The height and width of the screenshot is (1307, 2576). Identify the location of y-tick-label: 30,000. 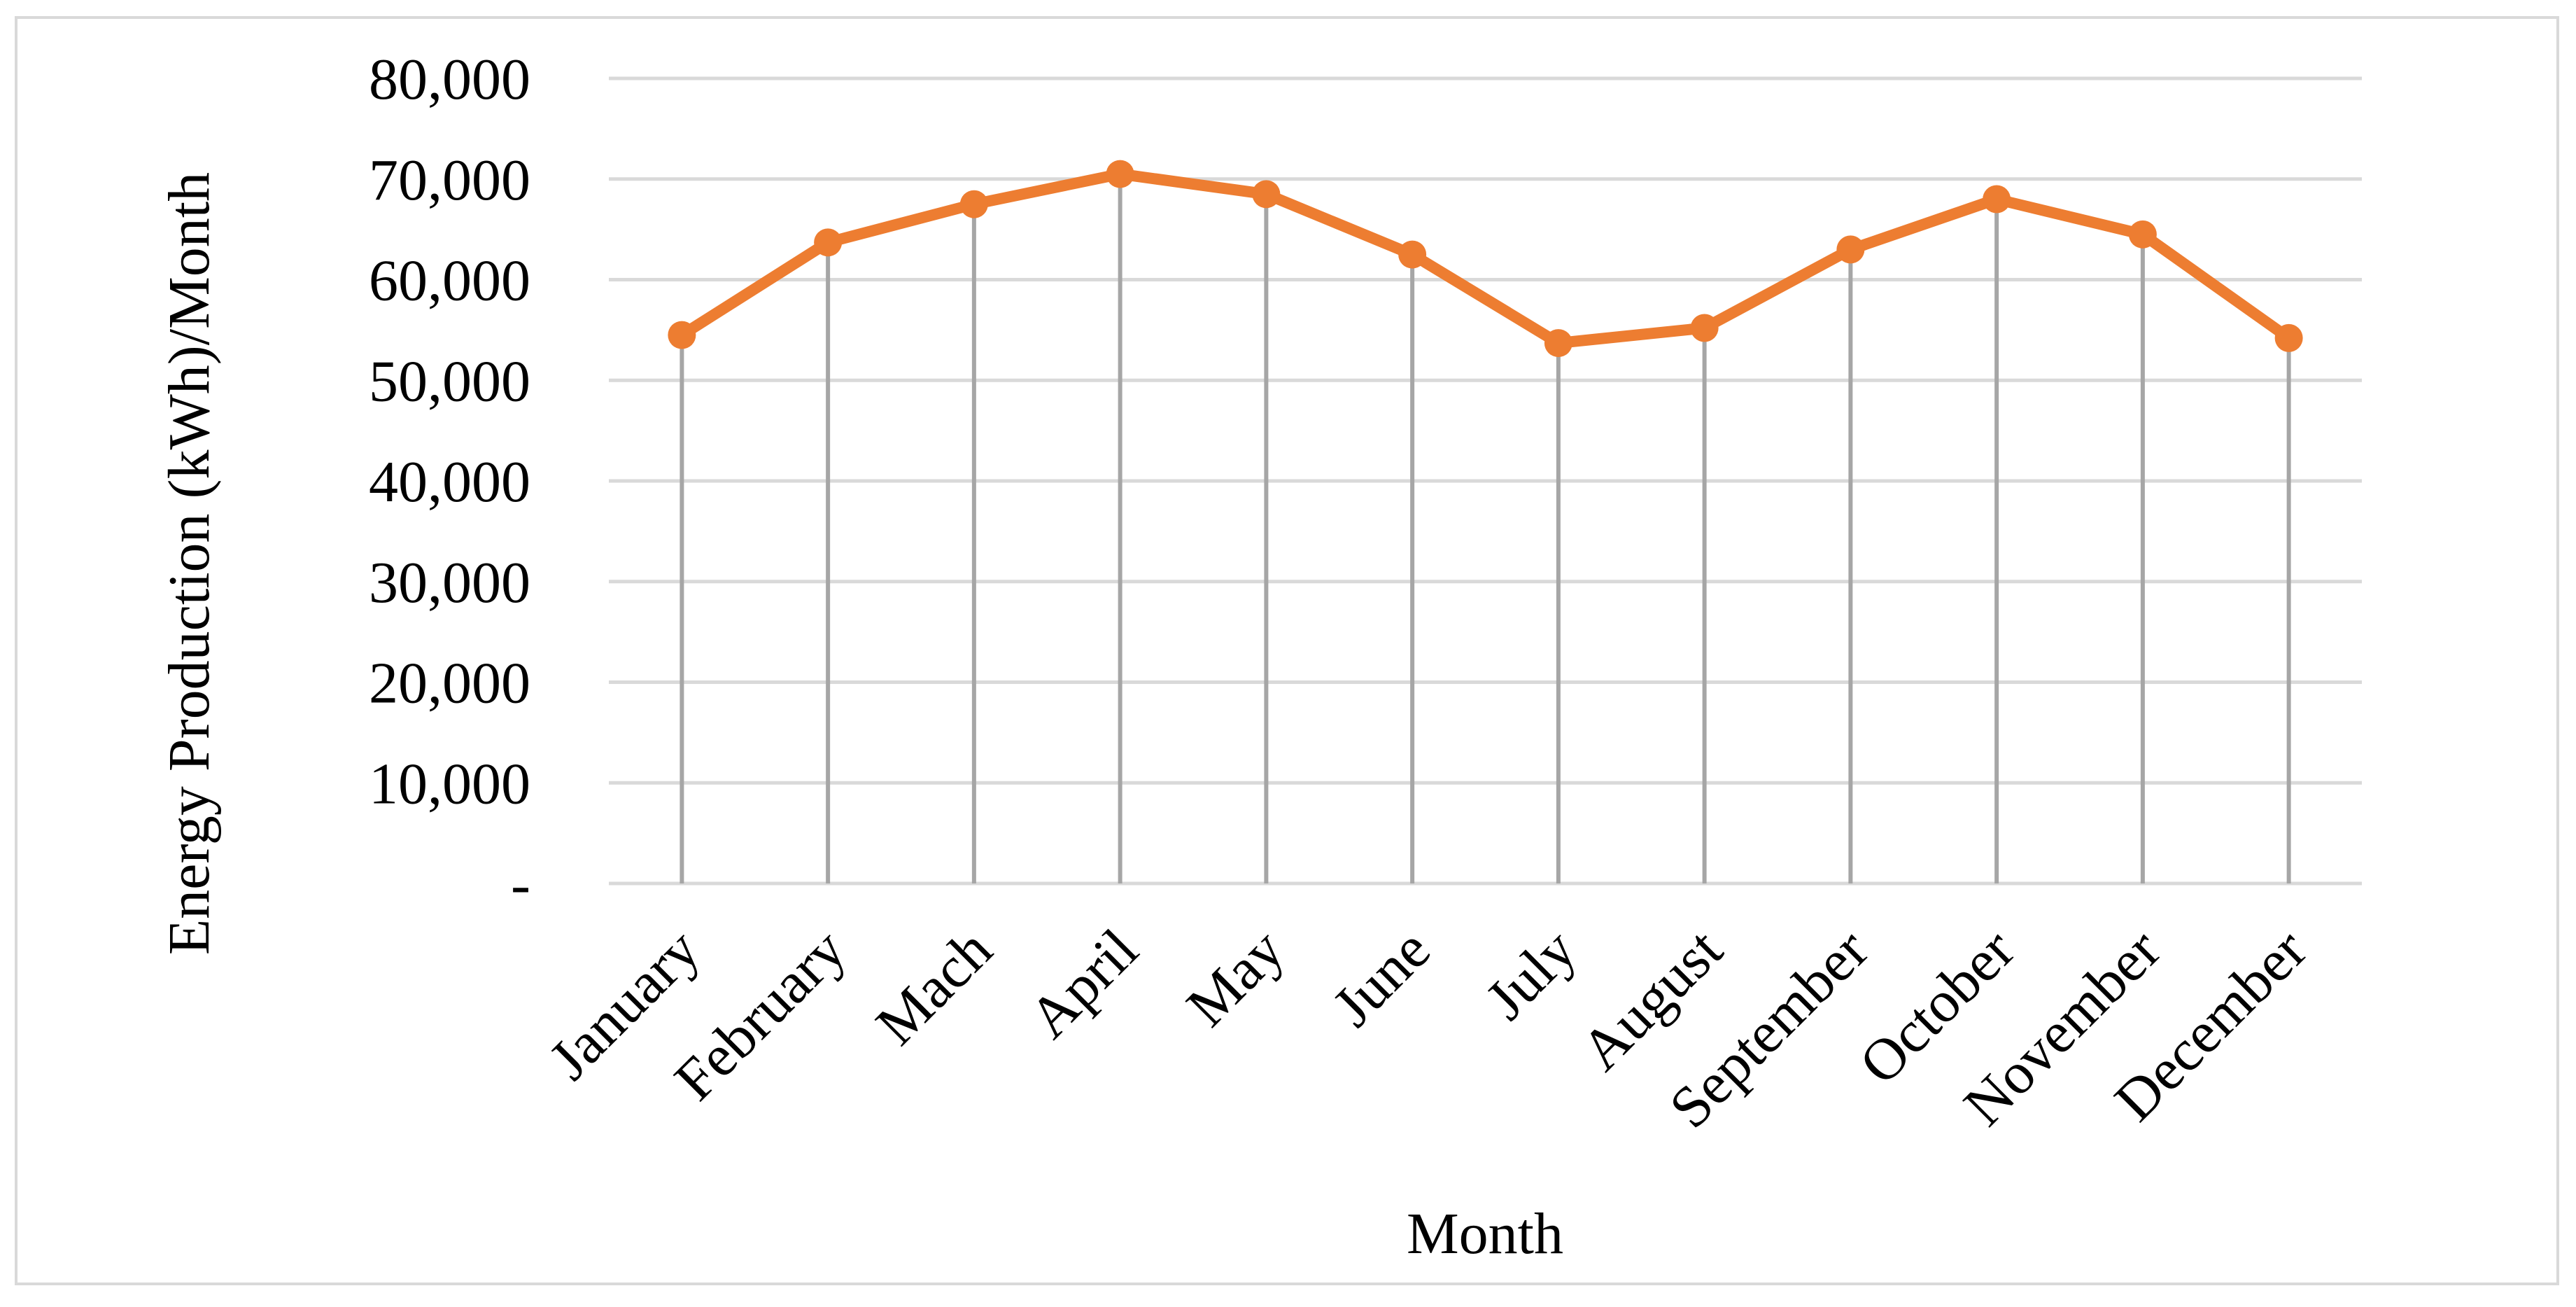
(449, 582).